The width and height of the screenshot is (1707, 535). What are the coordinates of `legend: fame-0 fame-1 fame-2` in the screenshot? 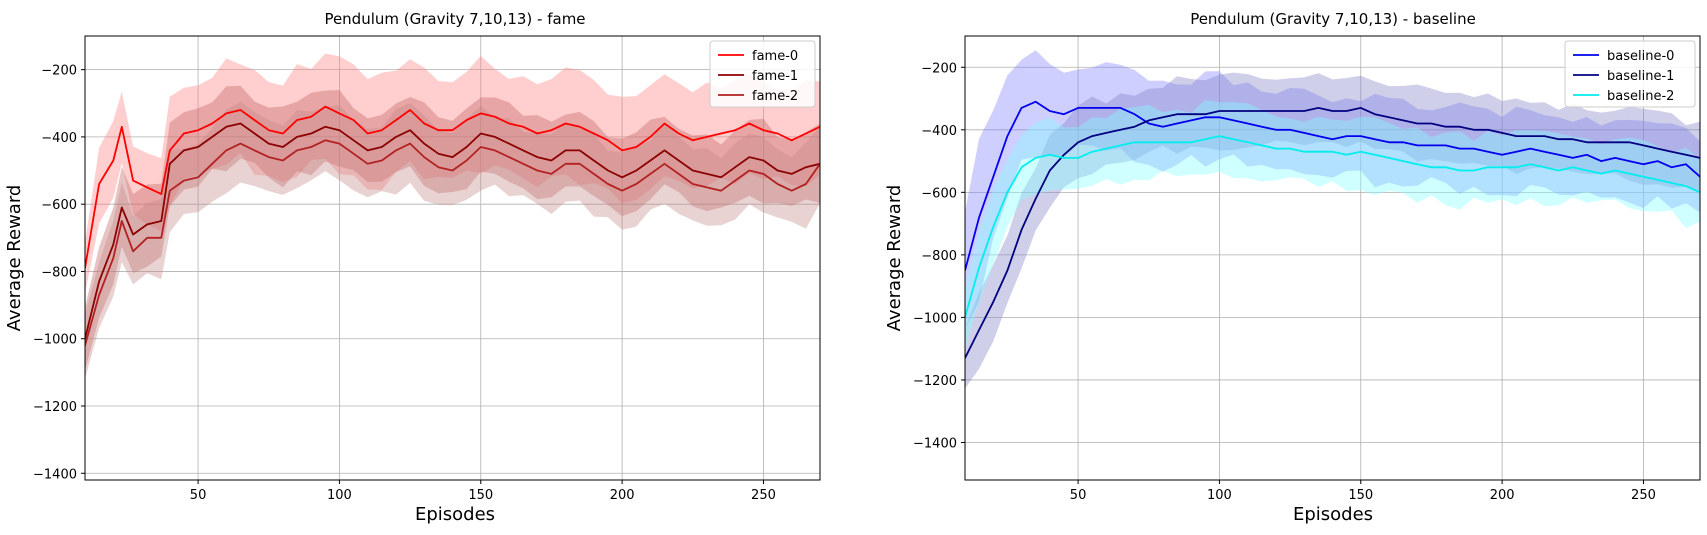 It's located at (762, 74).